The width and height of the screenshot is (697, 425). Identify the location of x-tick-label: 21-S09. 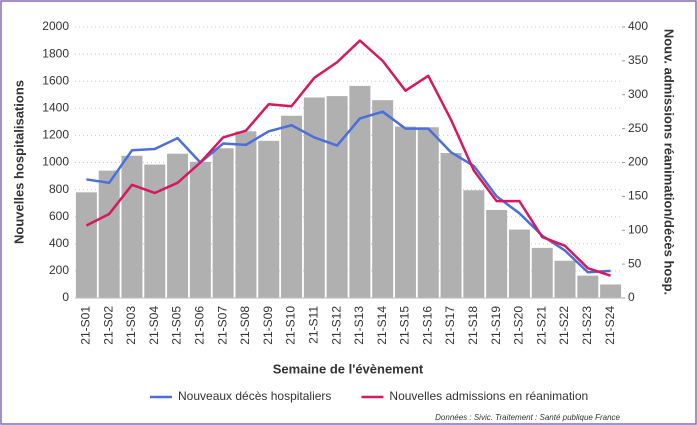
(268, 325).